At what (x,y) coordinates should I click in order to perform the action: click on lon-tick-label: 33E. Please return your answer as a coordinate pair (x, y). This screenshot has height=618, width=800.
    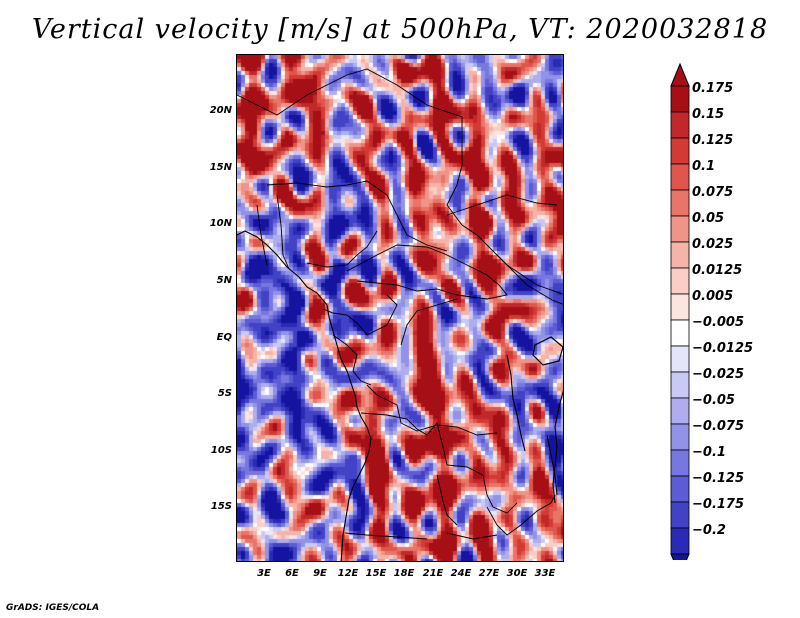
    Looking at the image, I should click on (545, 573).